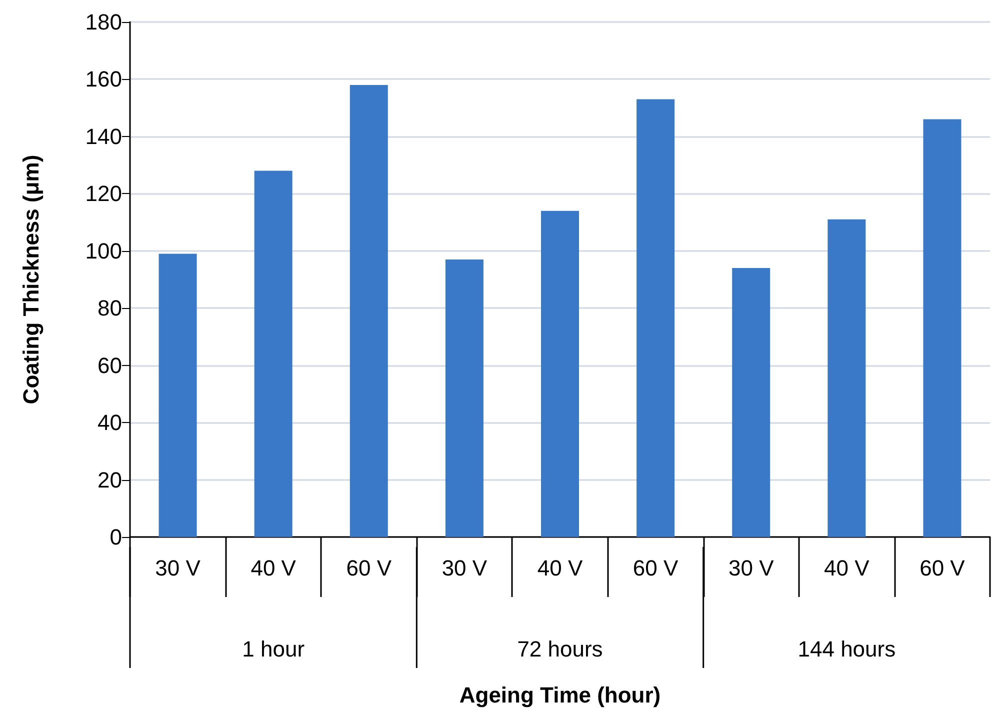 This screenshot has width=992, height=711. I want to click on y-tick-label: 60, so click(110, 365).